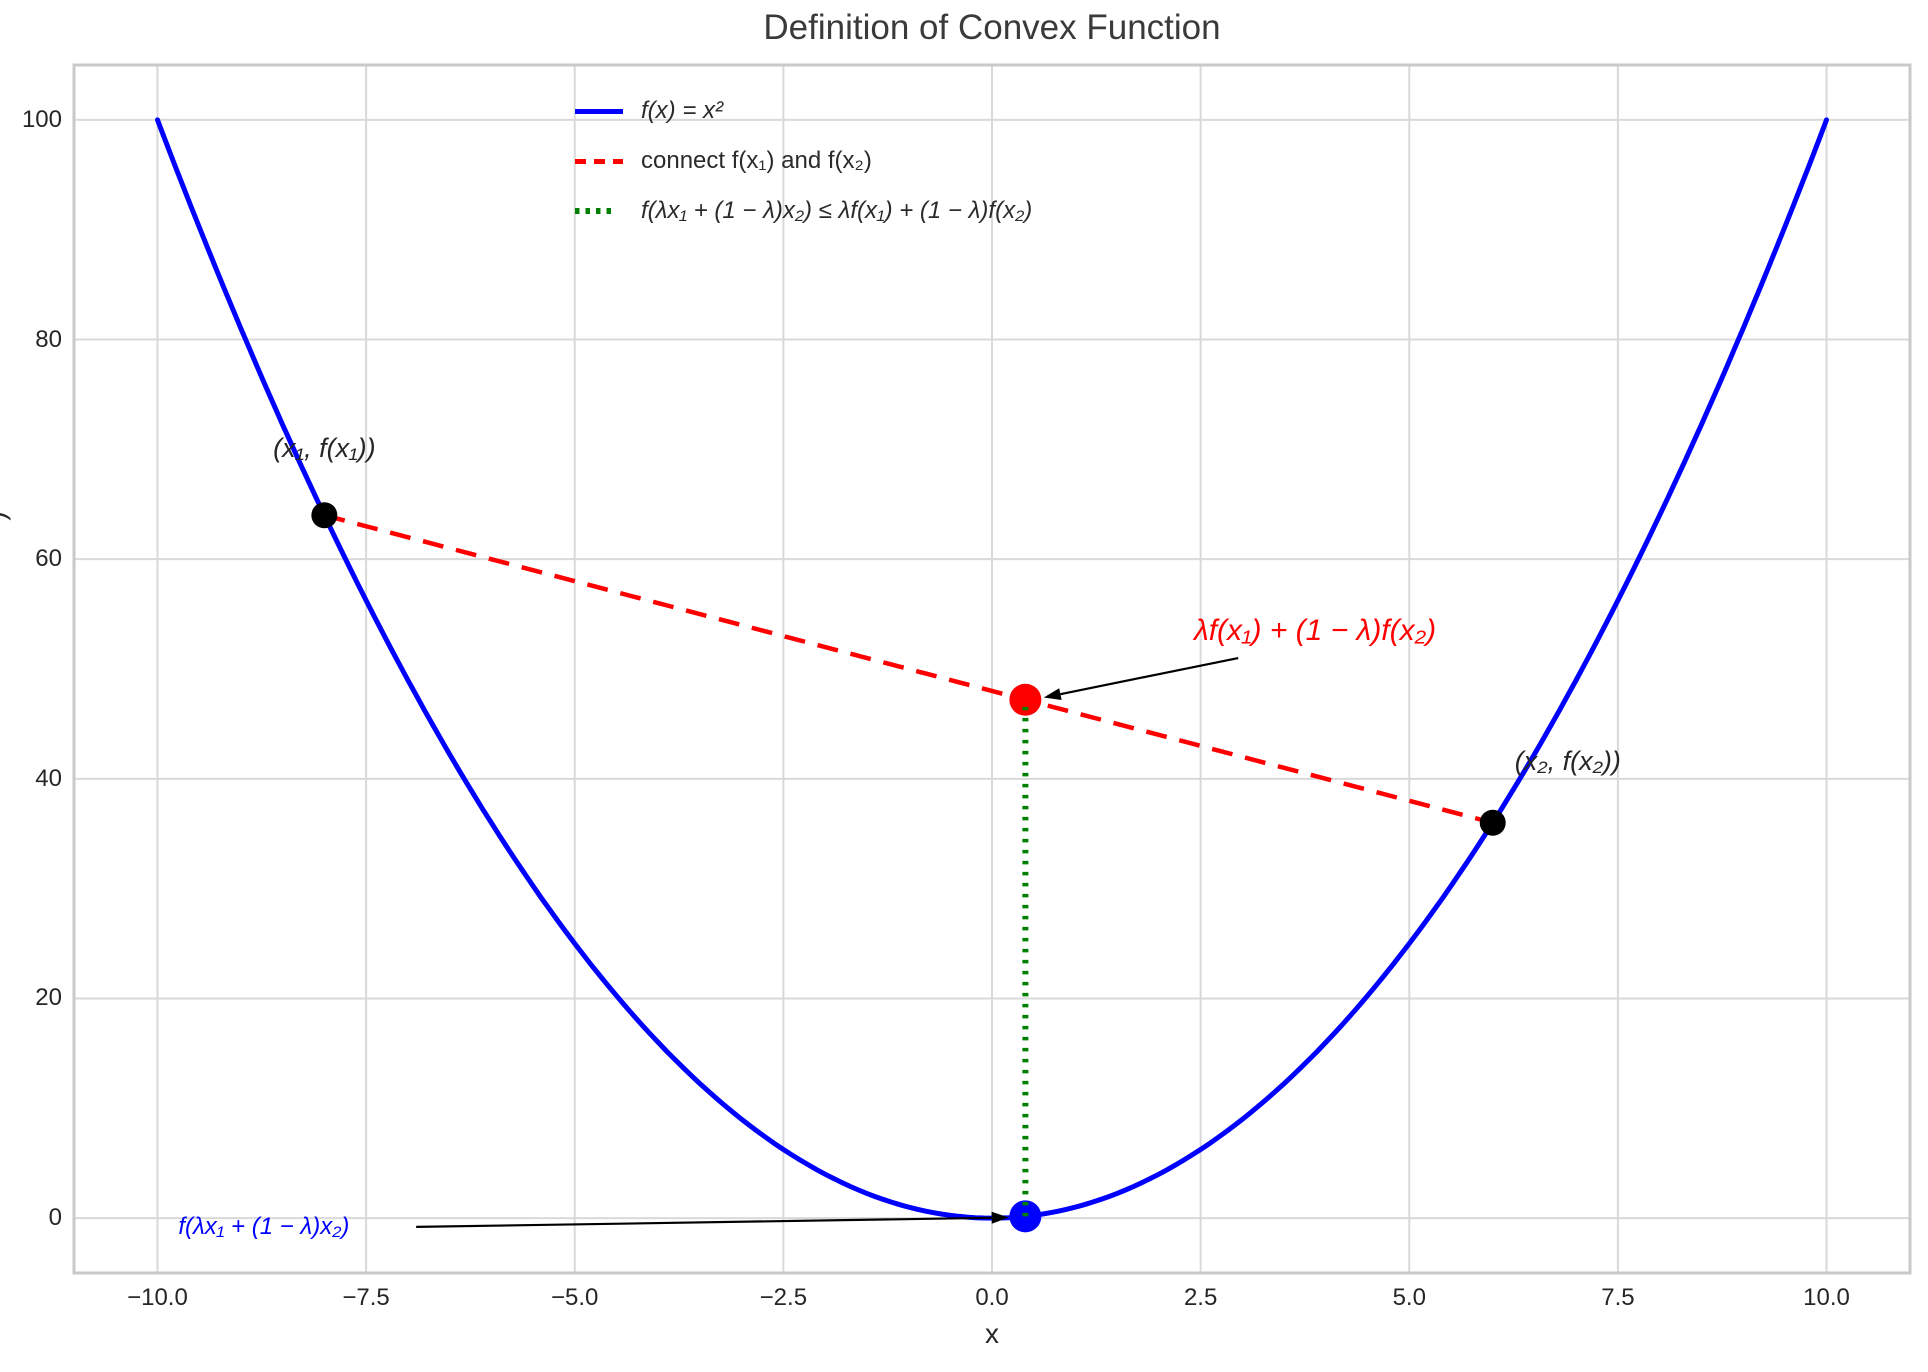 This screenshot has height=1372, width=1928. I want to click on annotation-x1-point-label: (x₁, f(x₁)), so click(324, 447).